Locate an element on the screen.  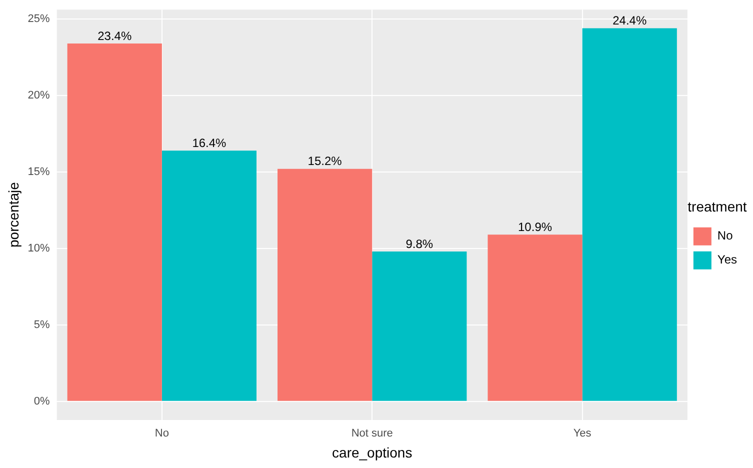
data-label: 23.4% is located at coordinates (115, 35).